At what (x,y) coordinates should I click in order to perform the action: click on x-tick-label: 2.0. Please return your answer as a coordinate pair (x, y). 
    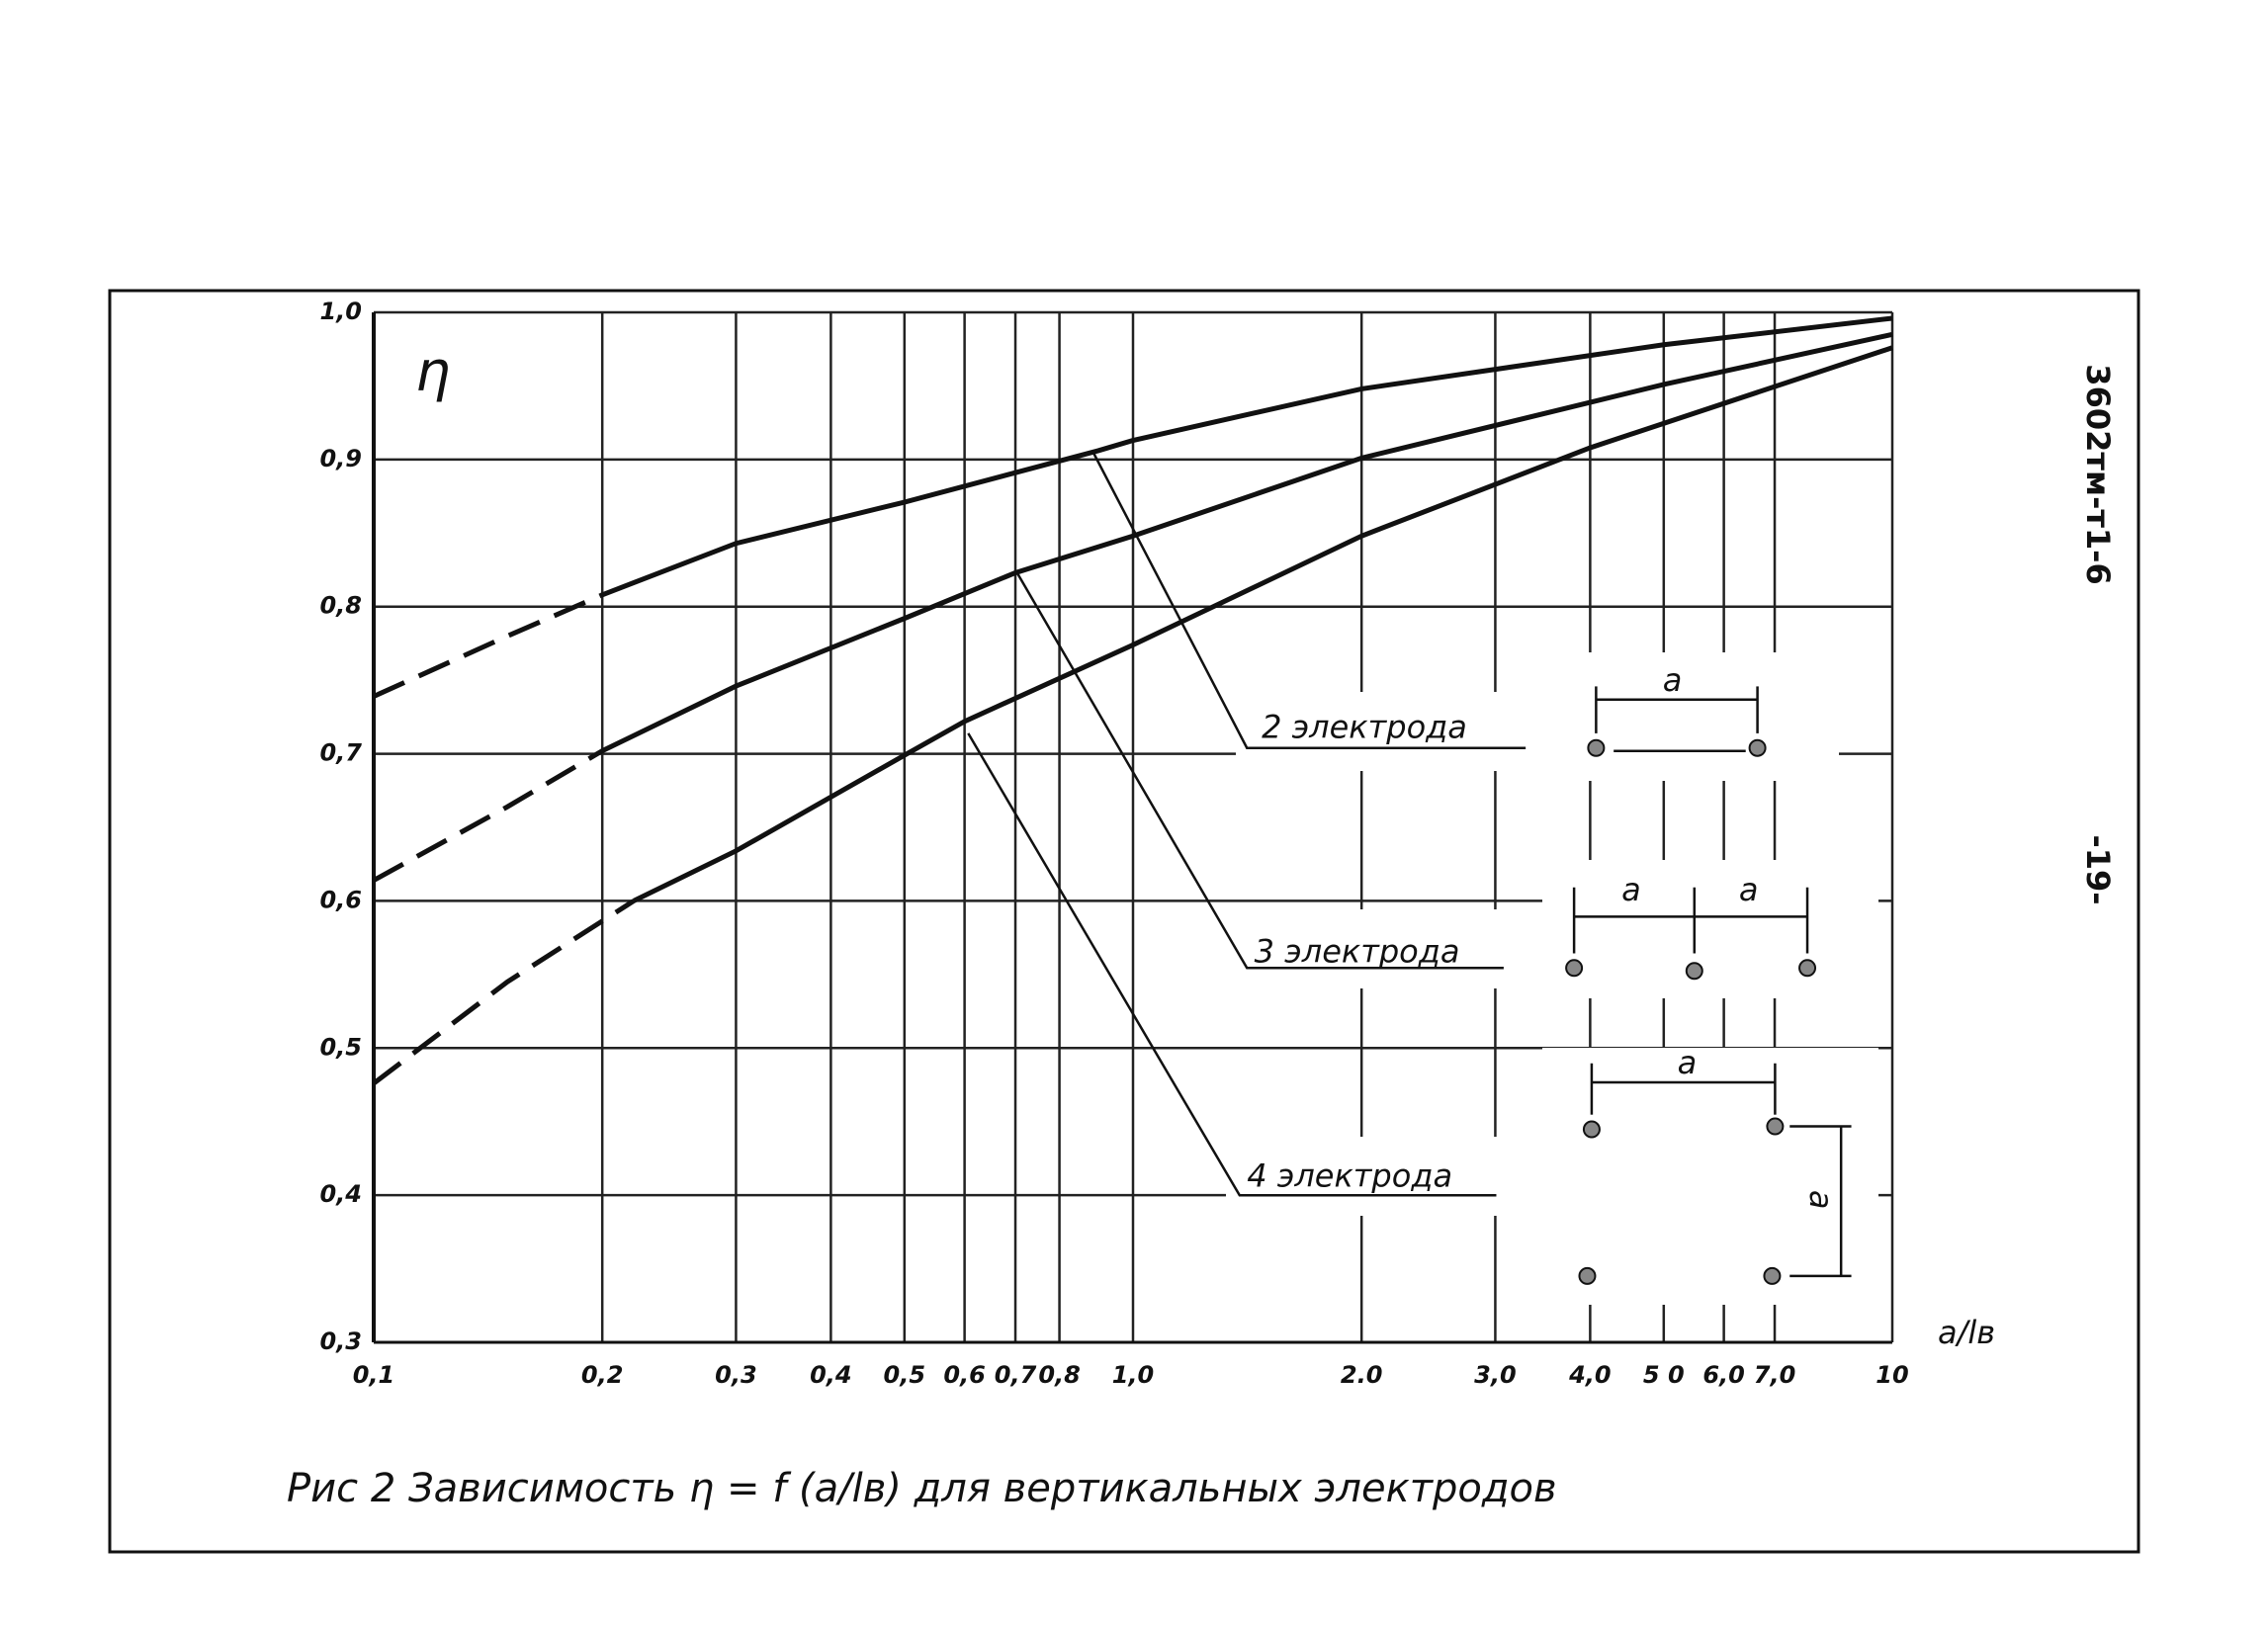
    Looking at the image, I should click on (1362, 1375).